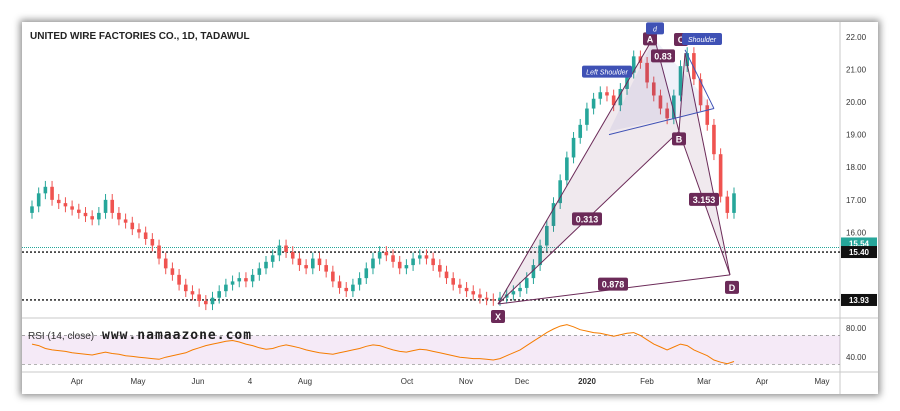 The width and height of the screenshot is (900, 411). I want to click on y-tick-label-6: 16.00, so click(856, 232).